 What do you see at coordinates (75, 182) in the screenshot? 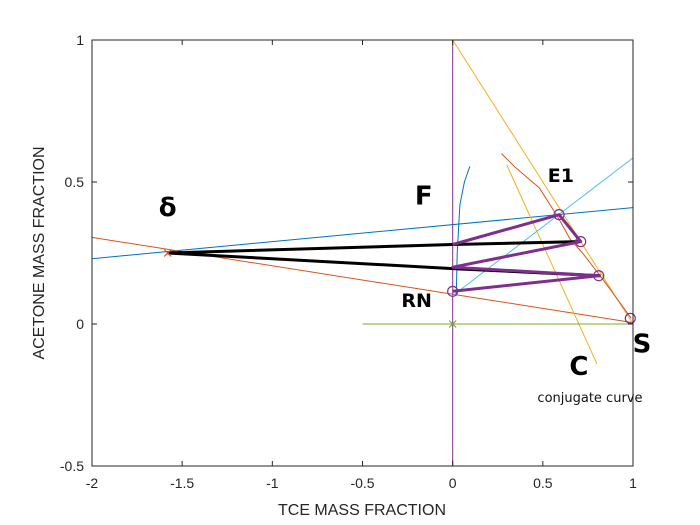
I see `y-tick-label-2: 0.5` at bounding box center [75, 182].